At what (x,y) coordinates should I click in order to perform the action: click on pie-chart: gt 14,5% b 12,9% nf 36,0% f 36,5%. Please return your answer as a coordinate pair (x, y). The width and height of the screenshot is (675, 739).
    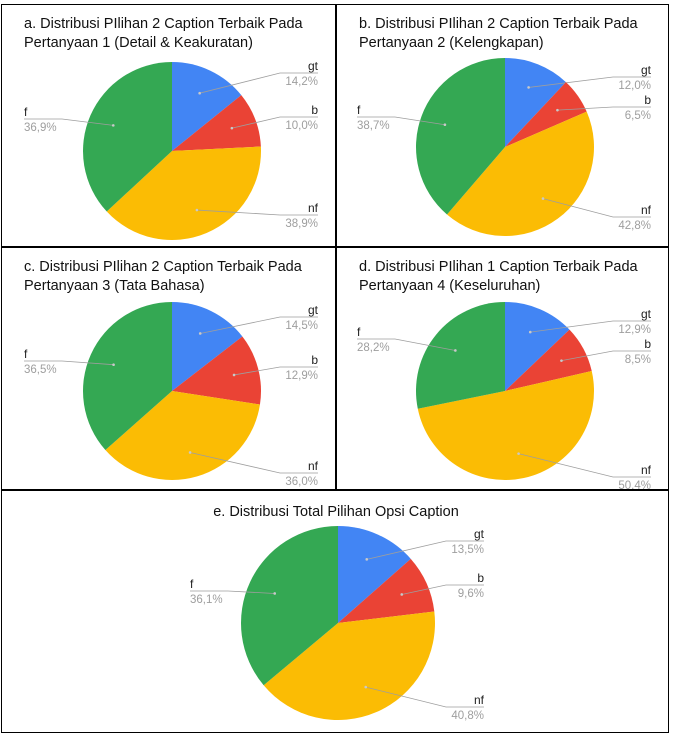
    Looking at the image, I should click on (171, 395).